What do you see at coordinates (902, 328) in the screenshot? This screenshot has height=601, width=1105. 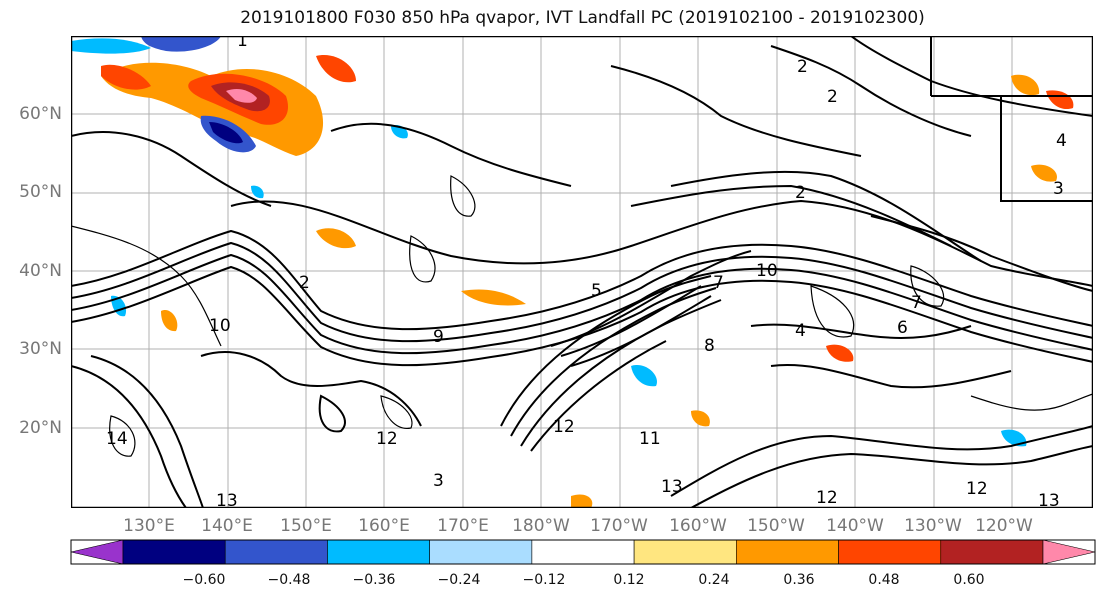 I see `contour-label: 6` at bounding box center [902, 328].